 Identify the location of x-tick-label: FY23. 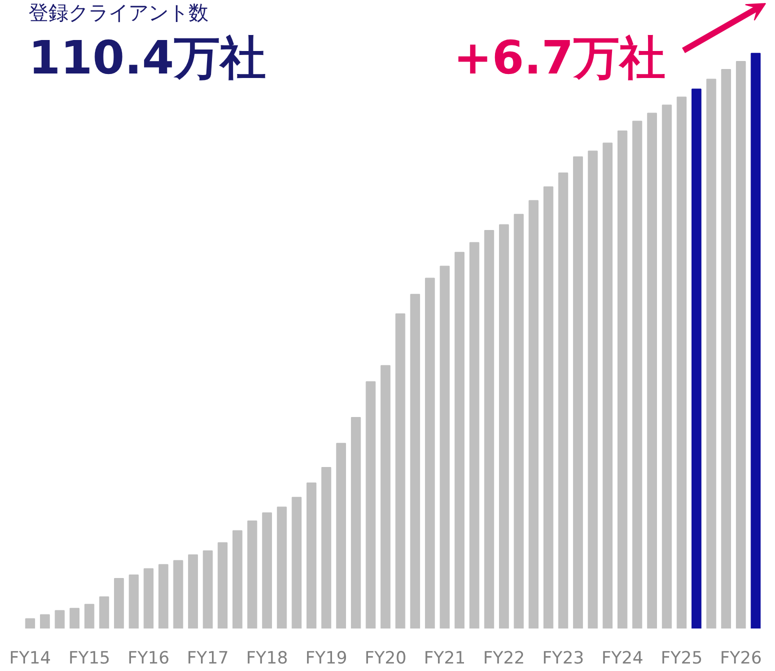
(563, 658).